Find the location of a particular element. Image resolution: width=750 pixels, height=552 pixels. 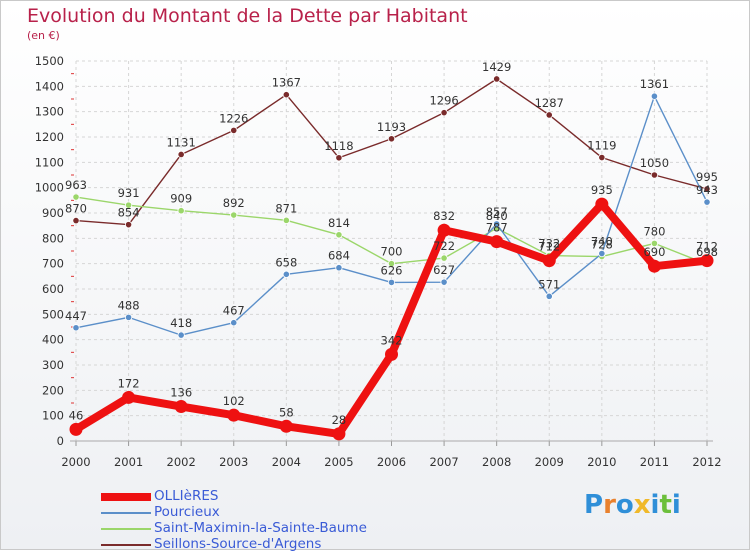

data-label: 995 is located at coordinates (707, 177).